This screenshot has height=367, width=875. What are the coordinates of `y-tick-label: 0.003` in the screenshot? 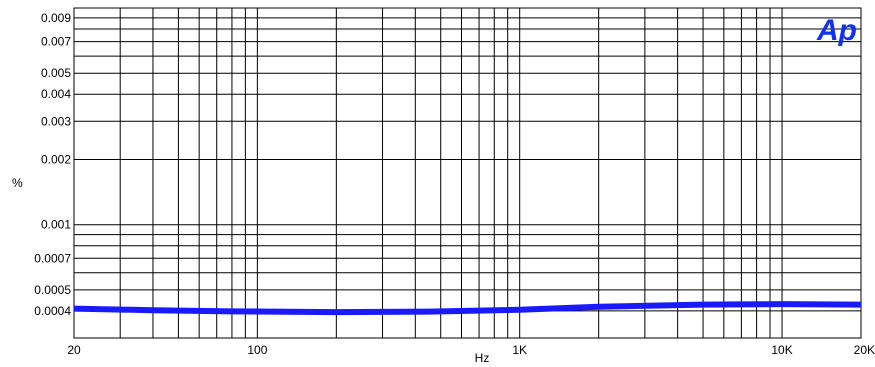 It's located at (56, 121).